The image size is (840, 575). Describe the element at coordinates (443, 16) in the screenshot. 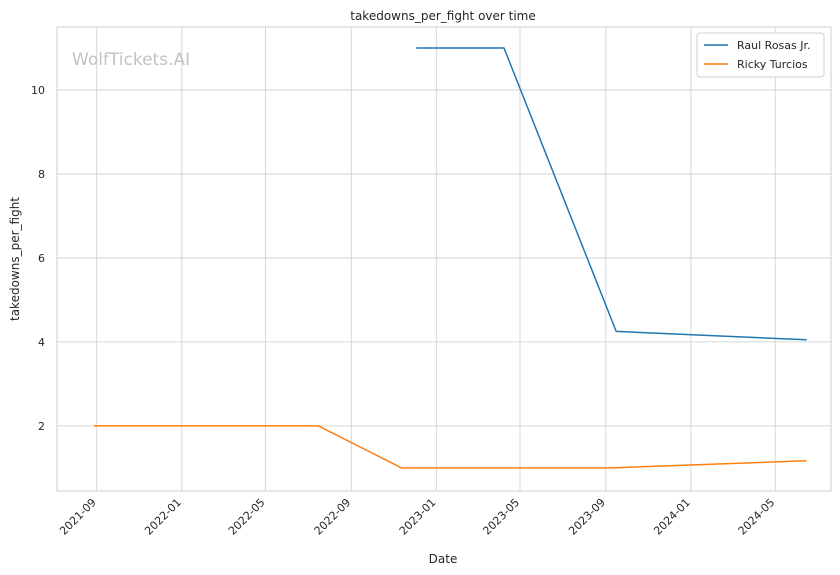

I see `chart-title: takedowns_per_fight over time` at that location.